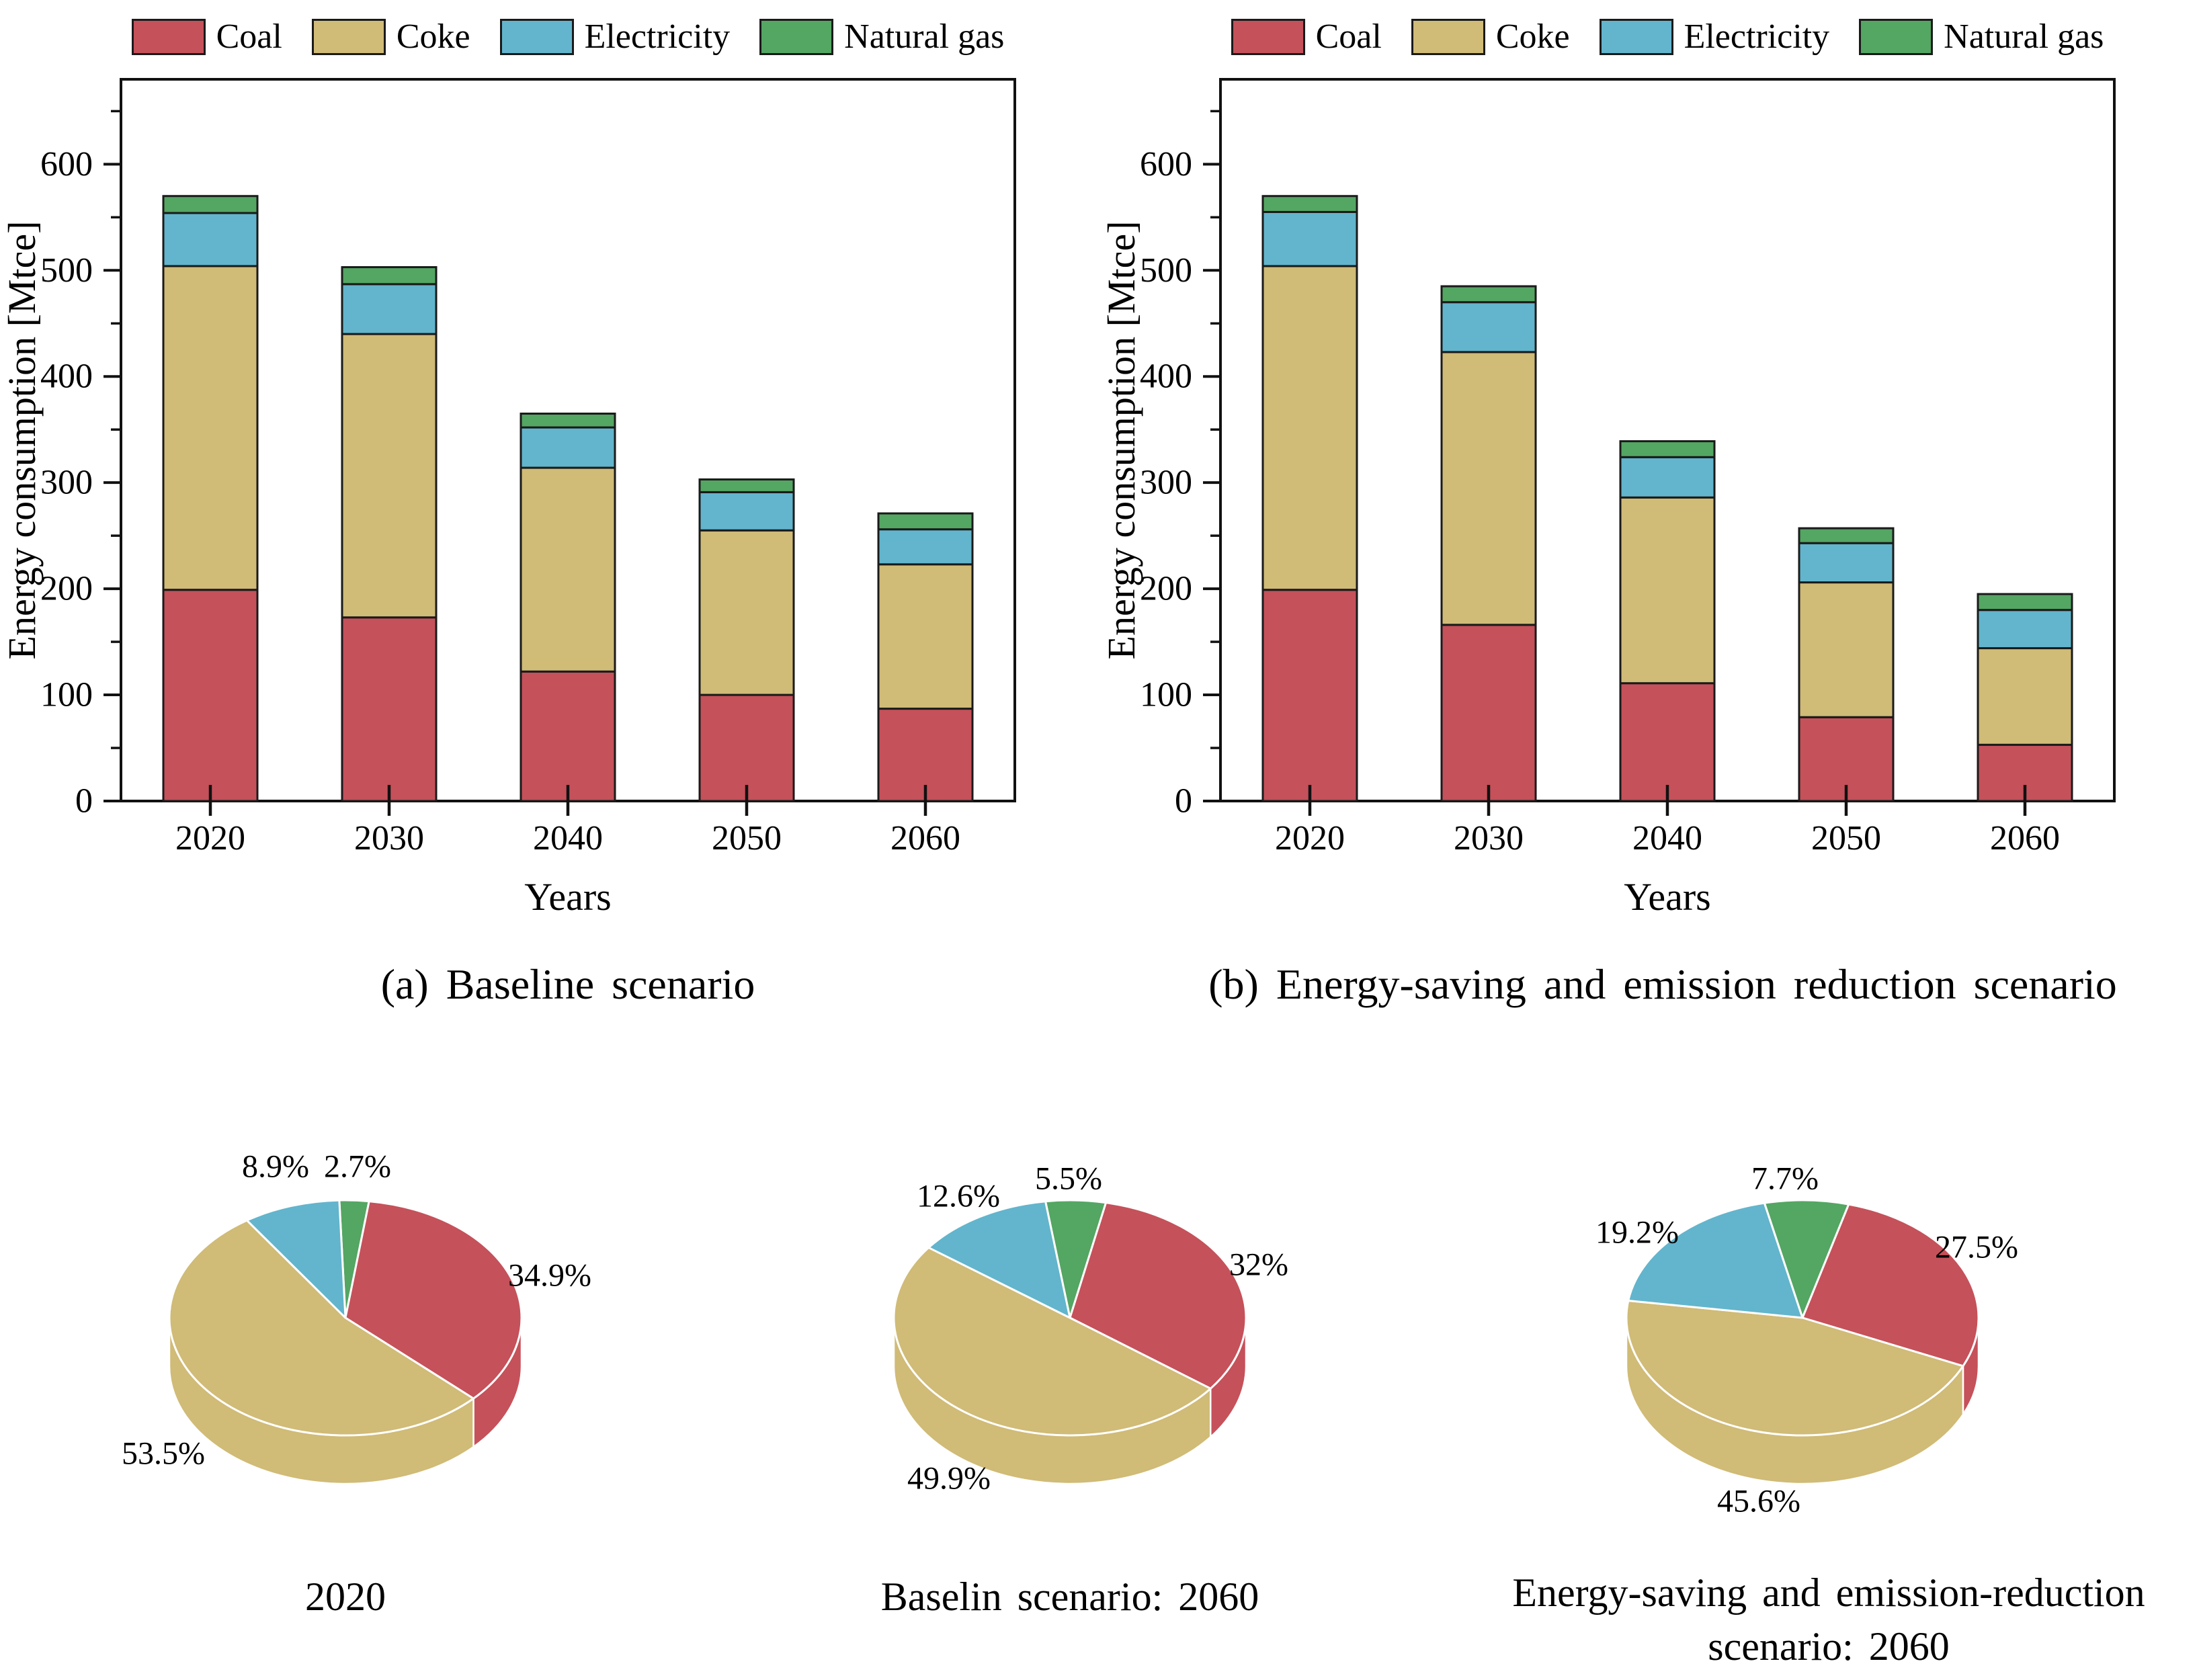 This screenshot has width=2199, height=1680. Describe the element at coordinates (66, 589) in the screenshot. I see `y-tick-label: 200` at that location.